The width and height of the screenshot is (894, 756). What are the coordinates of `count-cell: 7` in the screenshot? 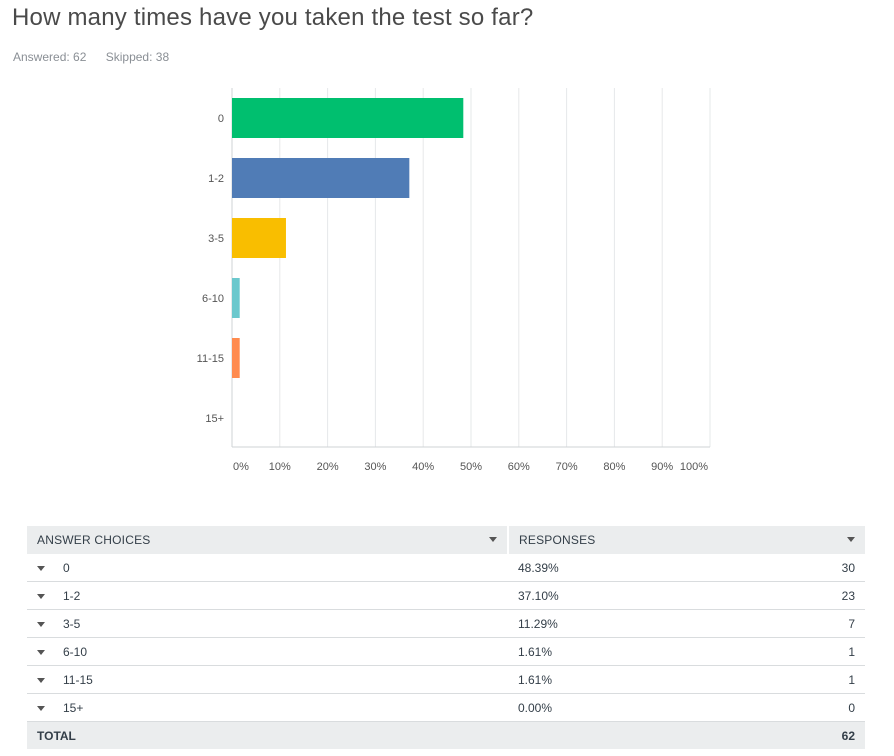 It's located at (801, 623).